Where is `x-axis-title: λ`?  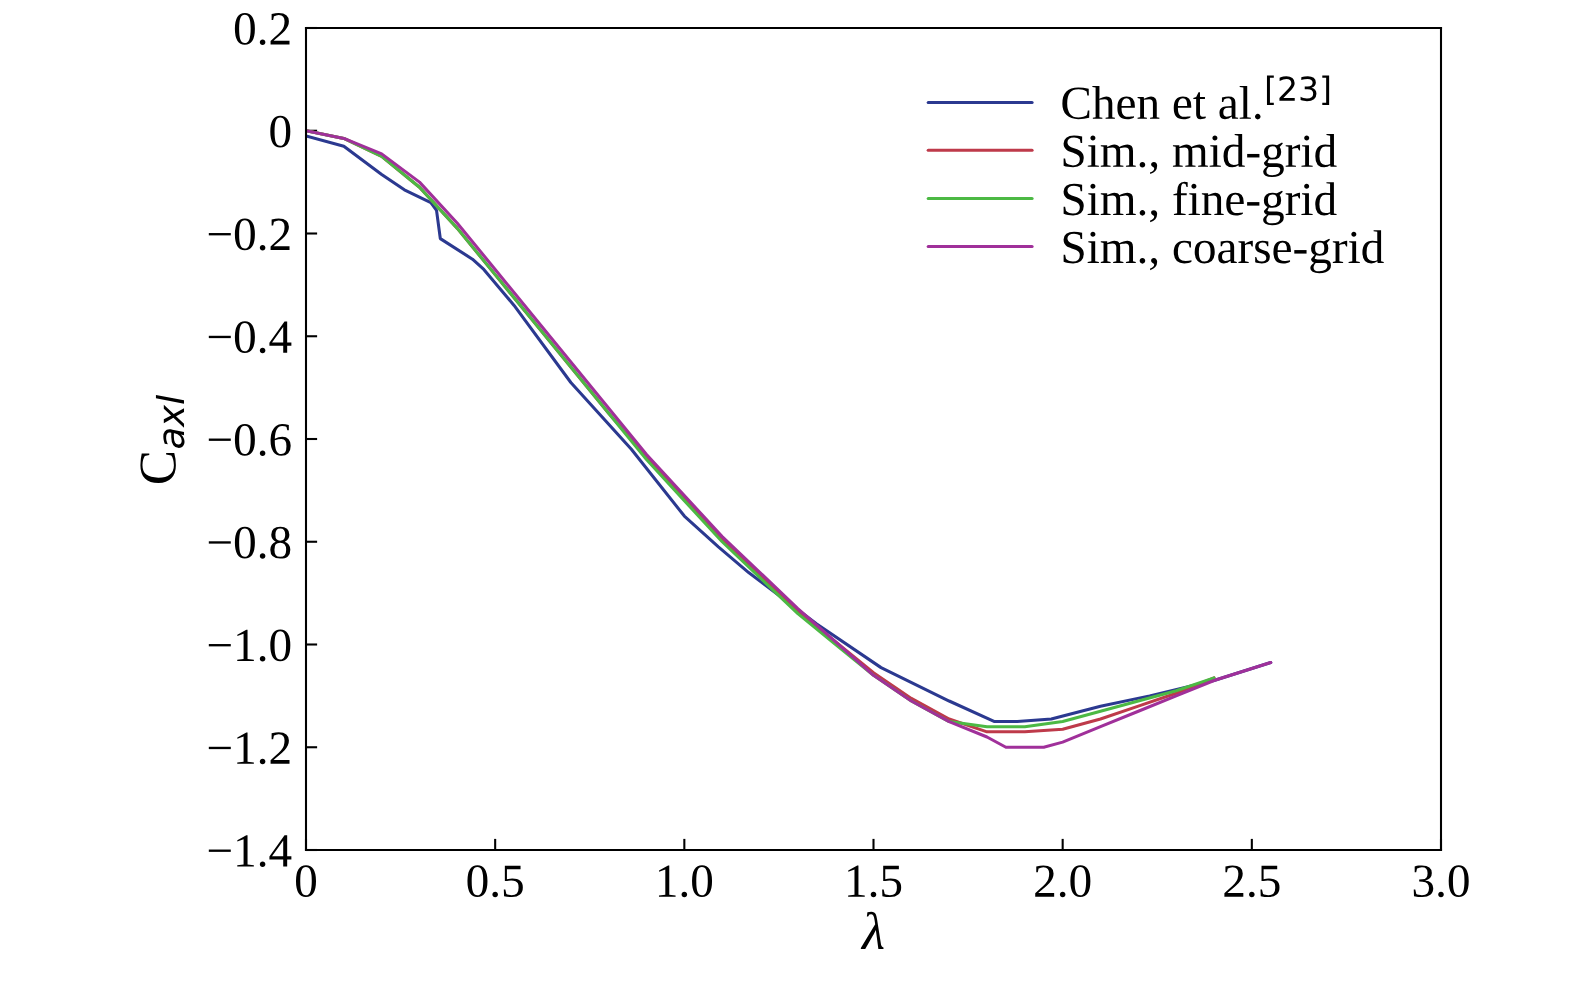
x-axis-title: λ is located at coordinates (872, 930).